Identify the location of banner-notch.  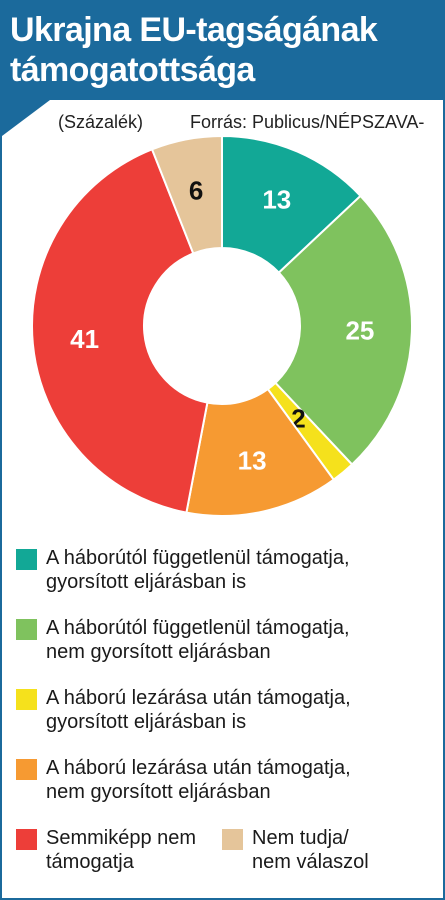
(26, 118).